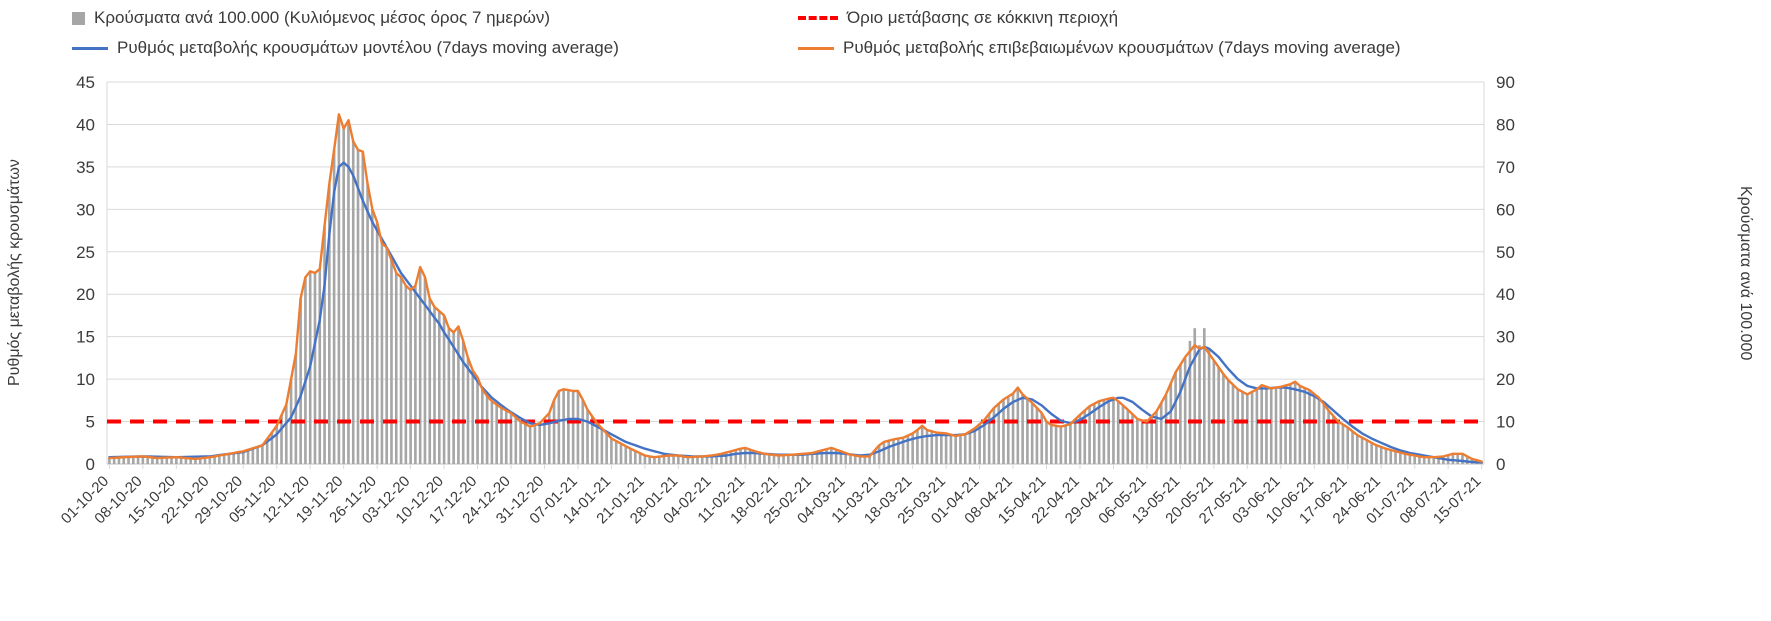  What do you see at coordinates (818, 18) in the screenshot?
I see `threshold-swatch` at bounding box center [818, 18].